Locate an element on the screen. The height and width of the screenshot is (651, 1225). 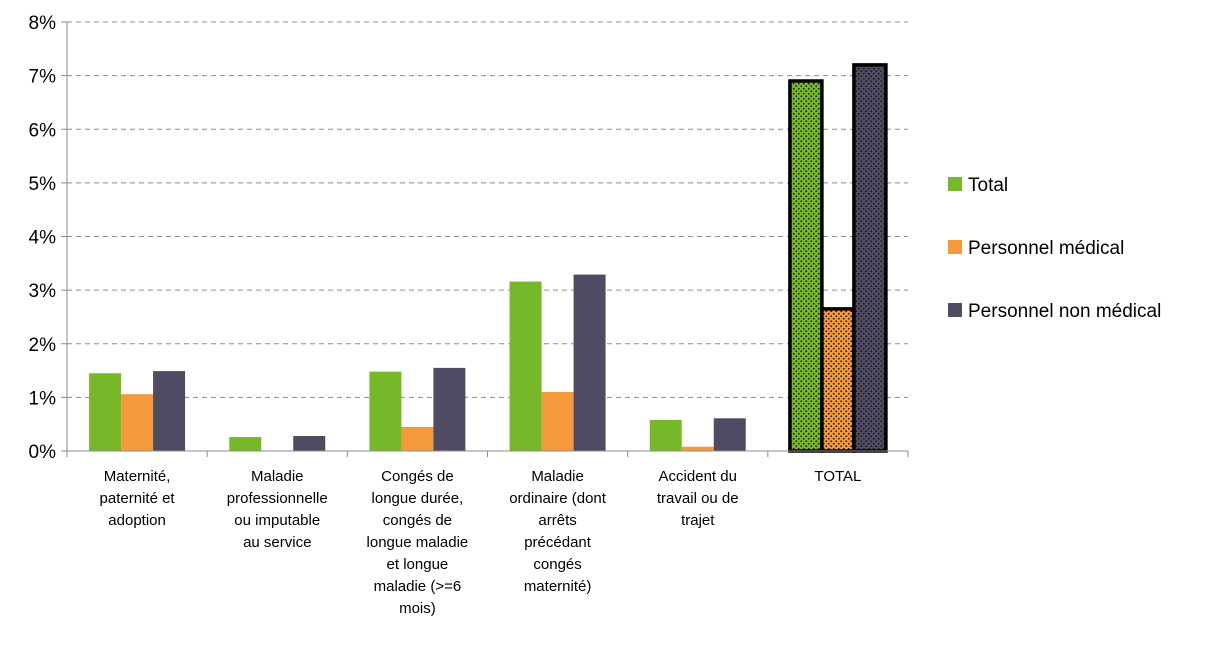
legend-item: Personnel non médical is located at coordinates (1054, 311).